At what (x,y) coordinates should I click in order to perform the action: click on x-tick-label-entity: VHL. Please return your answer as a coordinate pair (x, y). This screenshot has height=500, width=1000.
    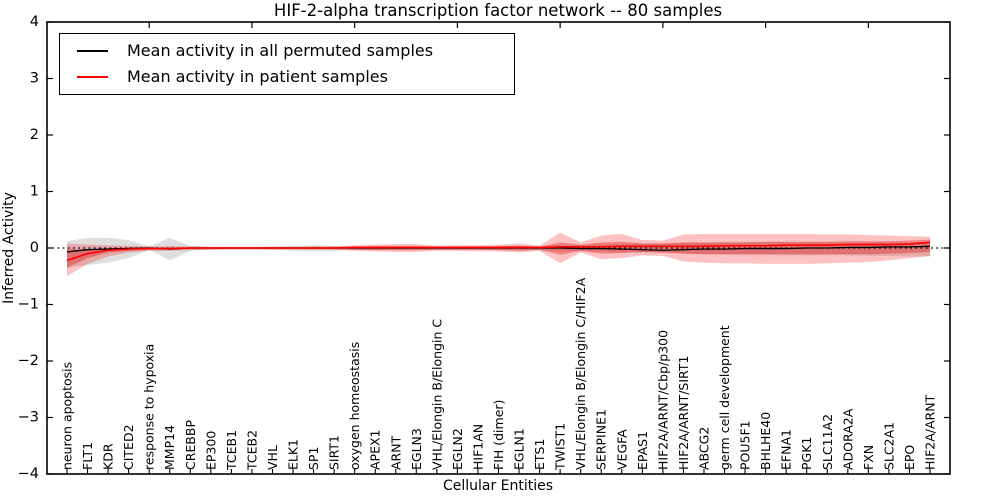
    Looking at the image, I should click on (272, 457).